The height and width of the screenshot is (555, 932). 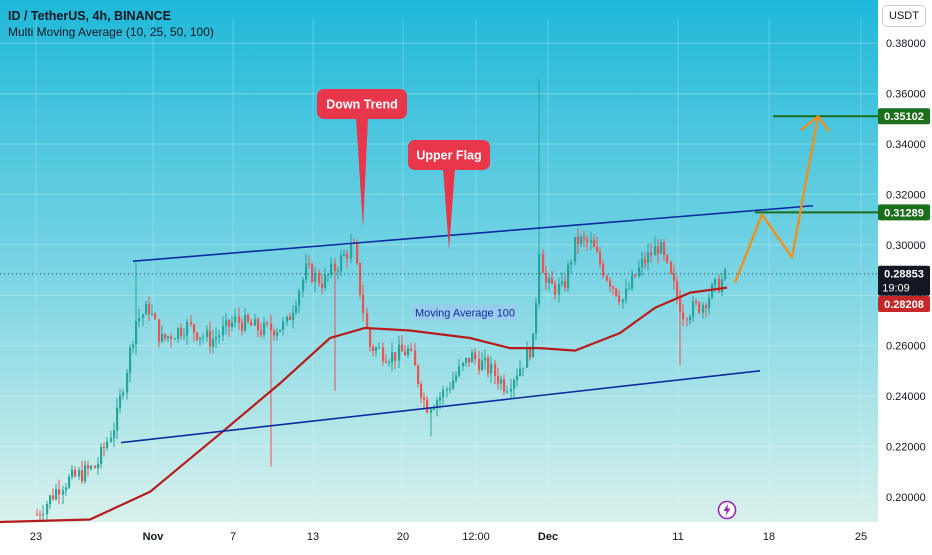 I want to click on channel-lower-line, so click(x=440, y=407).